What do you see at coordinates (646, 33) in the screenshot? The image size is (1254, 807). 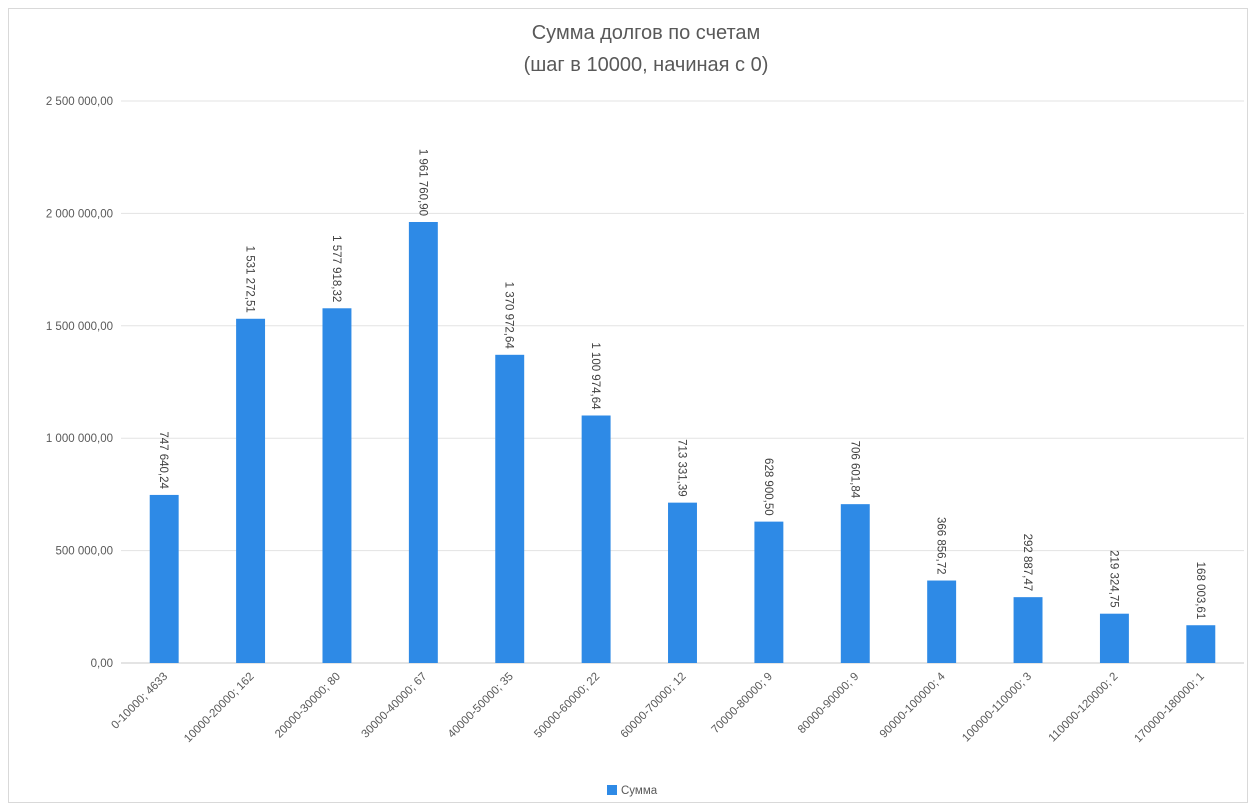 I see `chart-title: Сумма долгов по счетам` at bounding box center [646, 33].